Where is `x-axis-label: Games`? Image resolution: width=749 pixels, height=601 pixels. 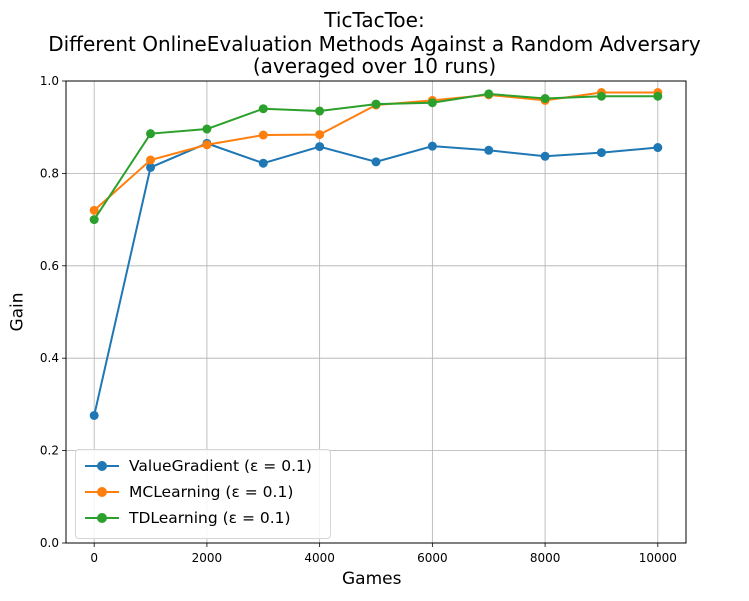
x-axis-label: Games is located at coordinates (372, 579).